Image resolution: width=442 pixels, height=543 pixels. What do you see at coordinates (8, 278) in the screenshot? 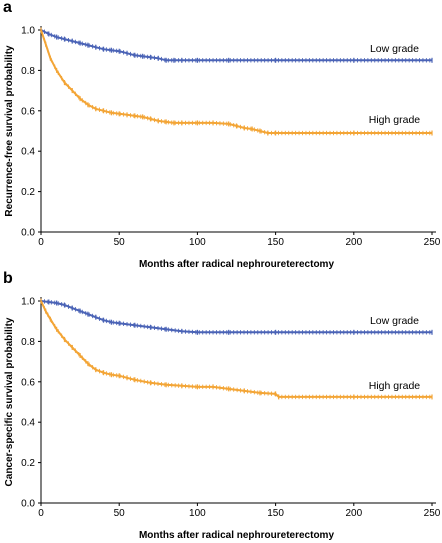
I see `panel-letter: b` at bounding box center [8, 278].